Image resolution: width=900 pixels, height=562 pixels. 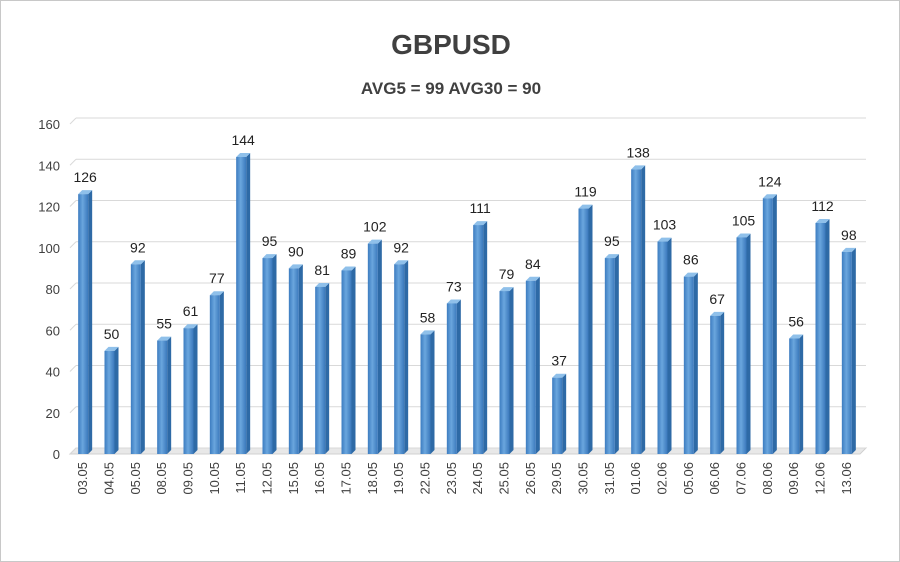 I want to click on data-label: 61, so click(x=191, y=311).